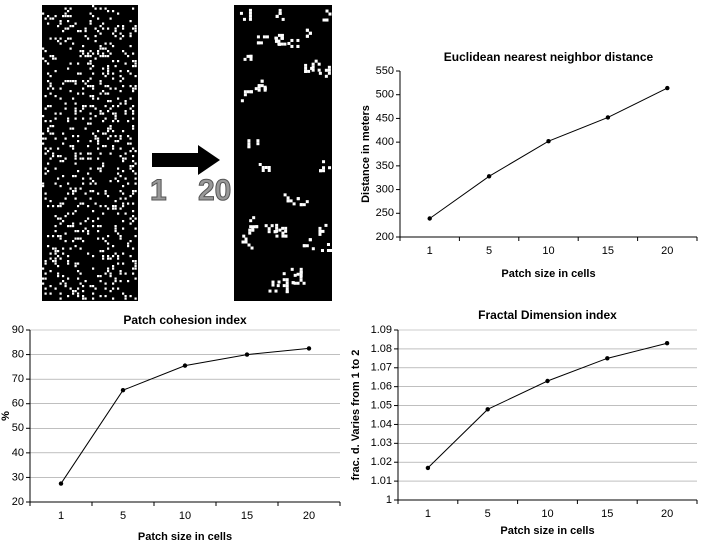 Image resolution: width=702 pixels, height=551 pixels. Describe the element at coordinates (385, 189) in the screenshot. I see `y-tick-label: 300` at that location.